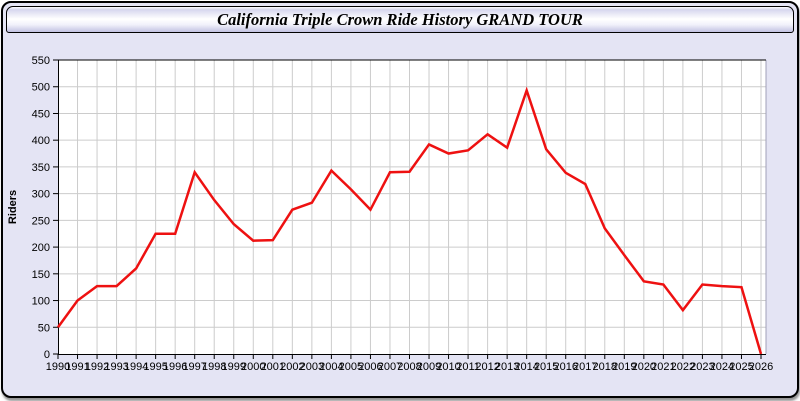 This screenshot has width=800, height=401. I want to click on x-tick-label: 1991, so click(77, 367).